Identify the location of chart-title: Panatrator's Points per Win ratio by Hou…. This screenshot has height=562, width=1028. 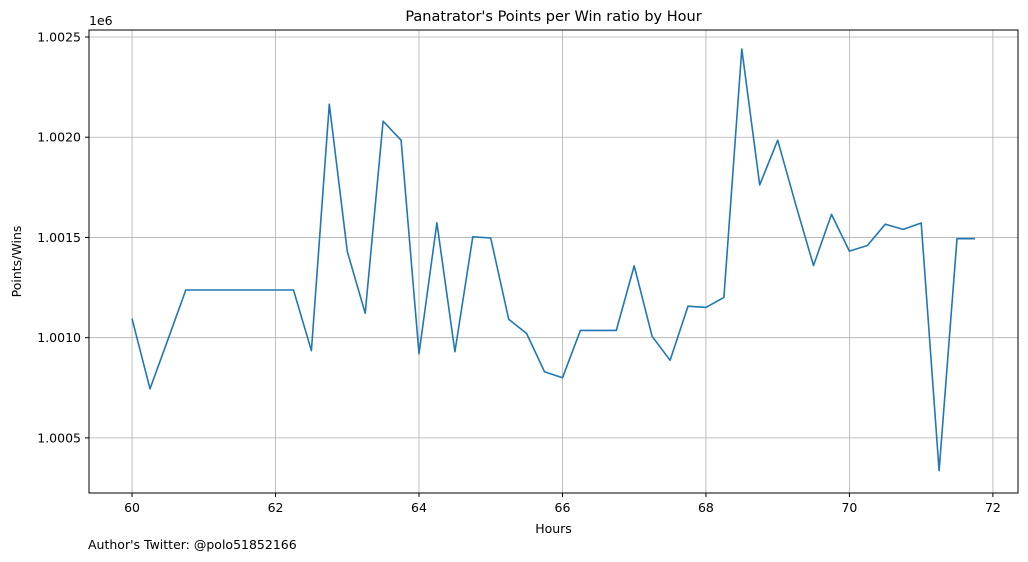
(553, 17).